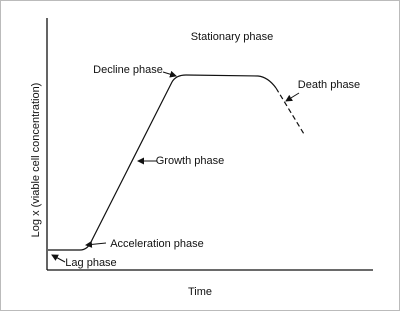  Describe the element at coordinates (232, 37) in the screenshot. I see `stationary-label: Stationary phase` at that location.